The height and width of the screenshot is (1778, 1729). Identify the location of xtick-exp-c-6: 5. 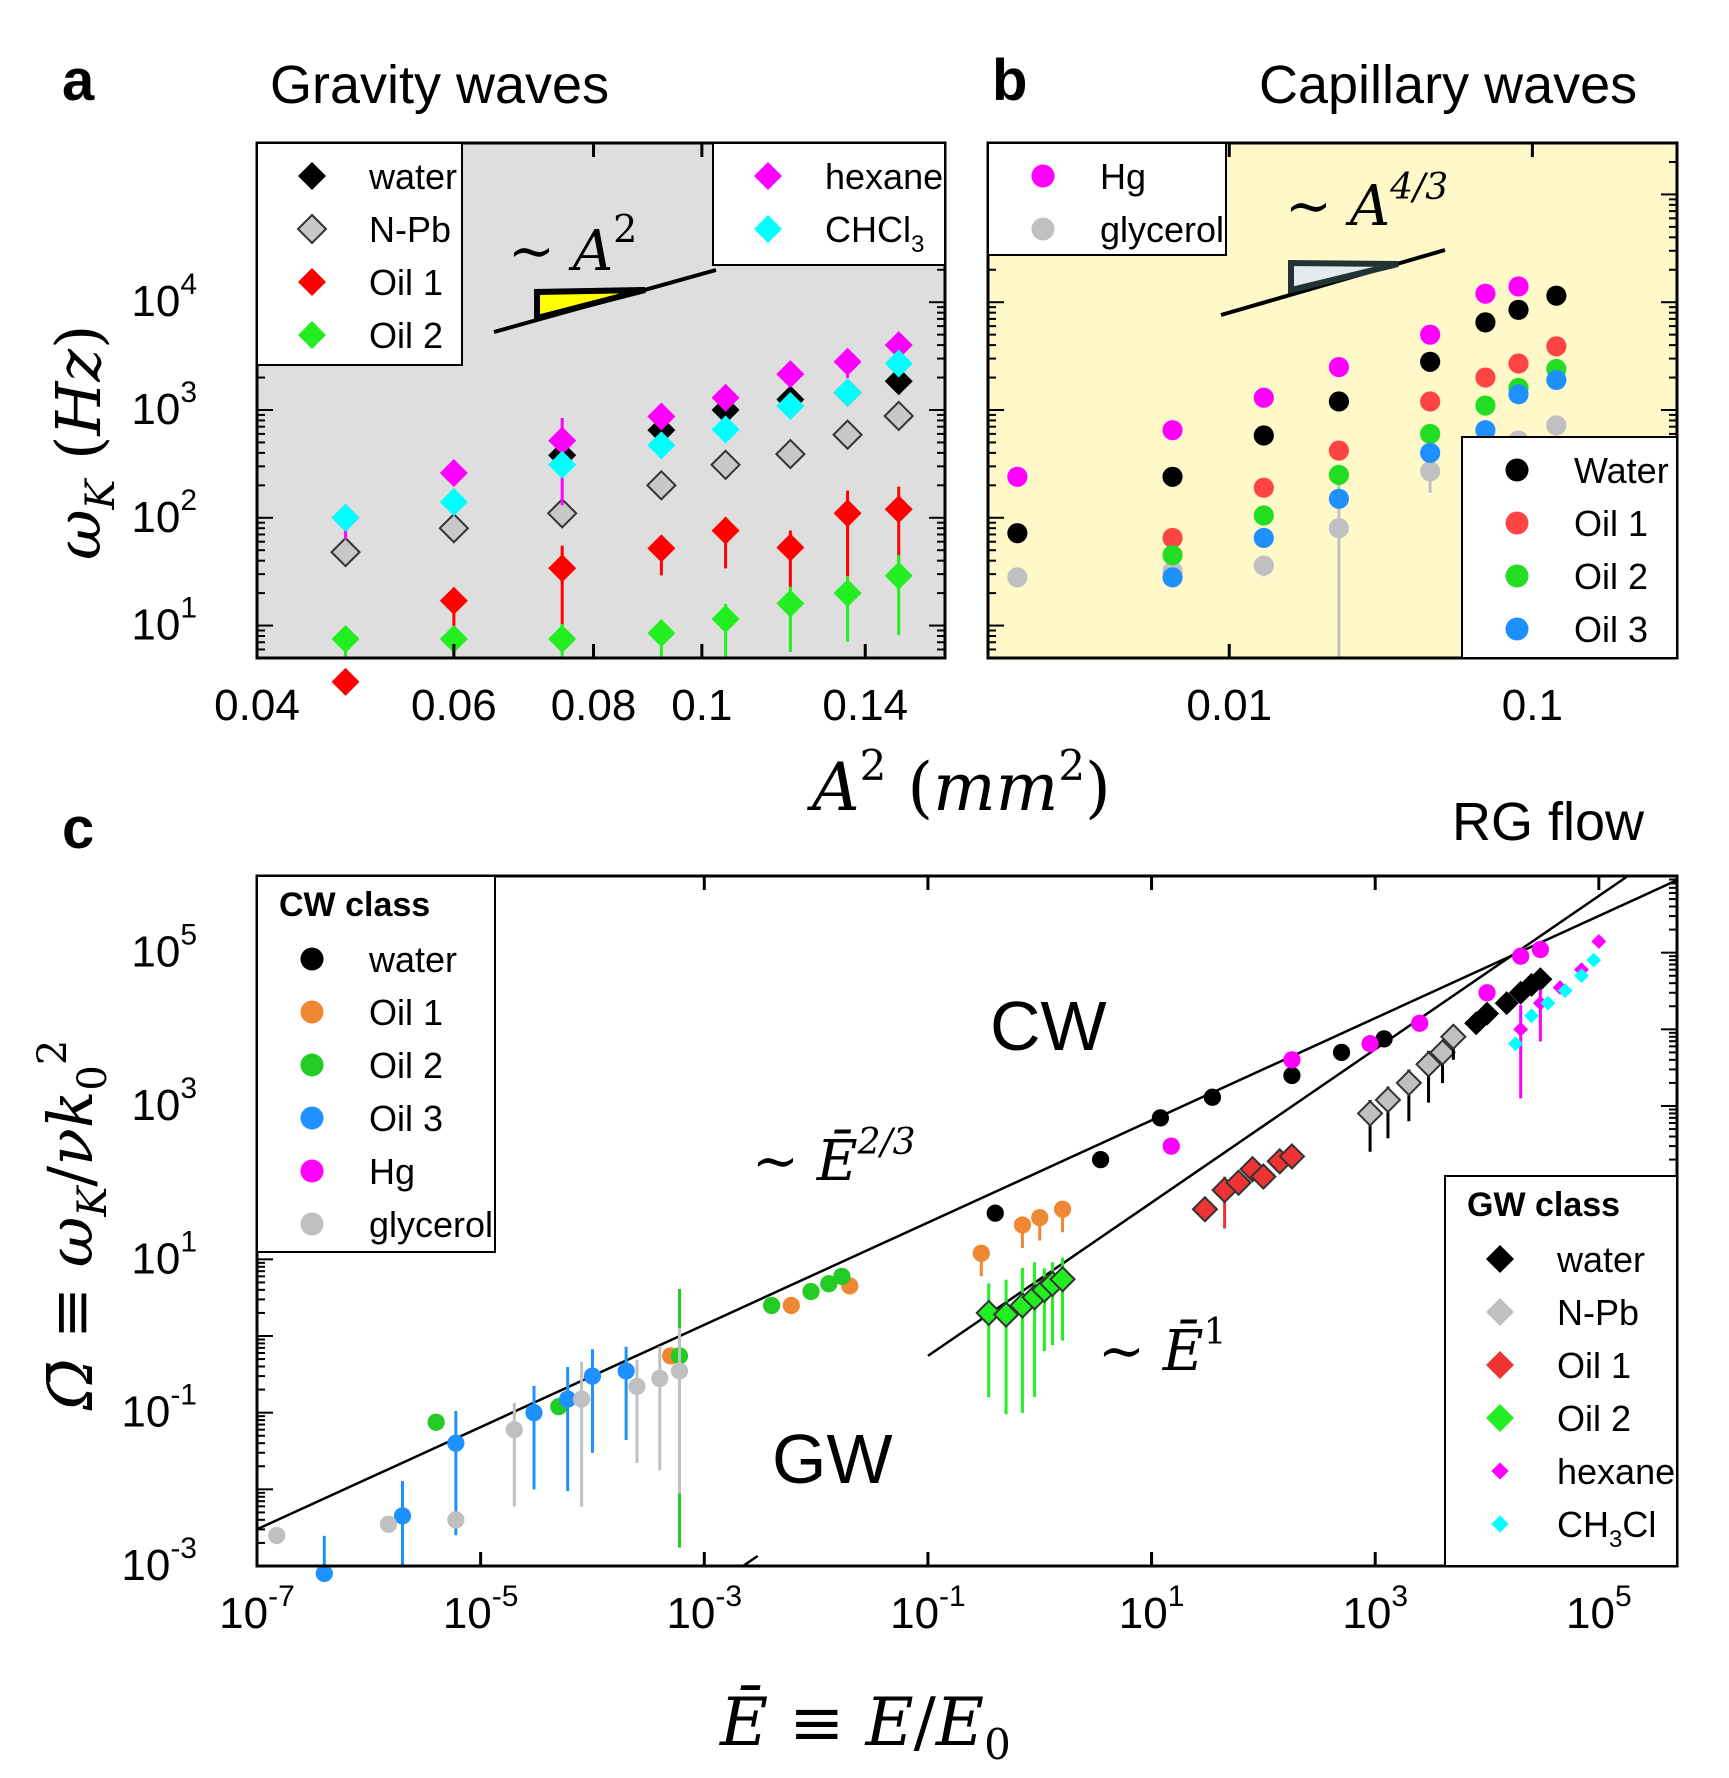
(1623, 1596).